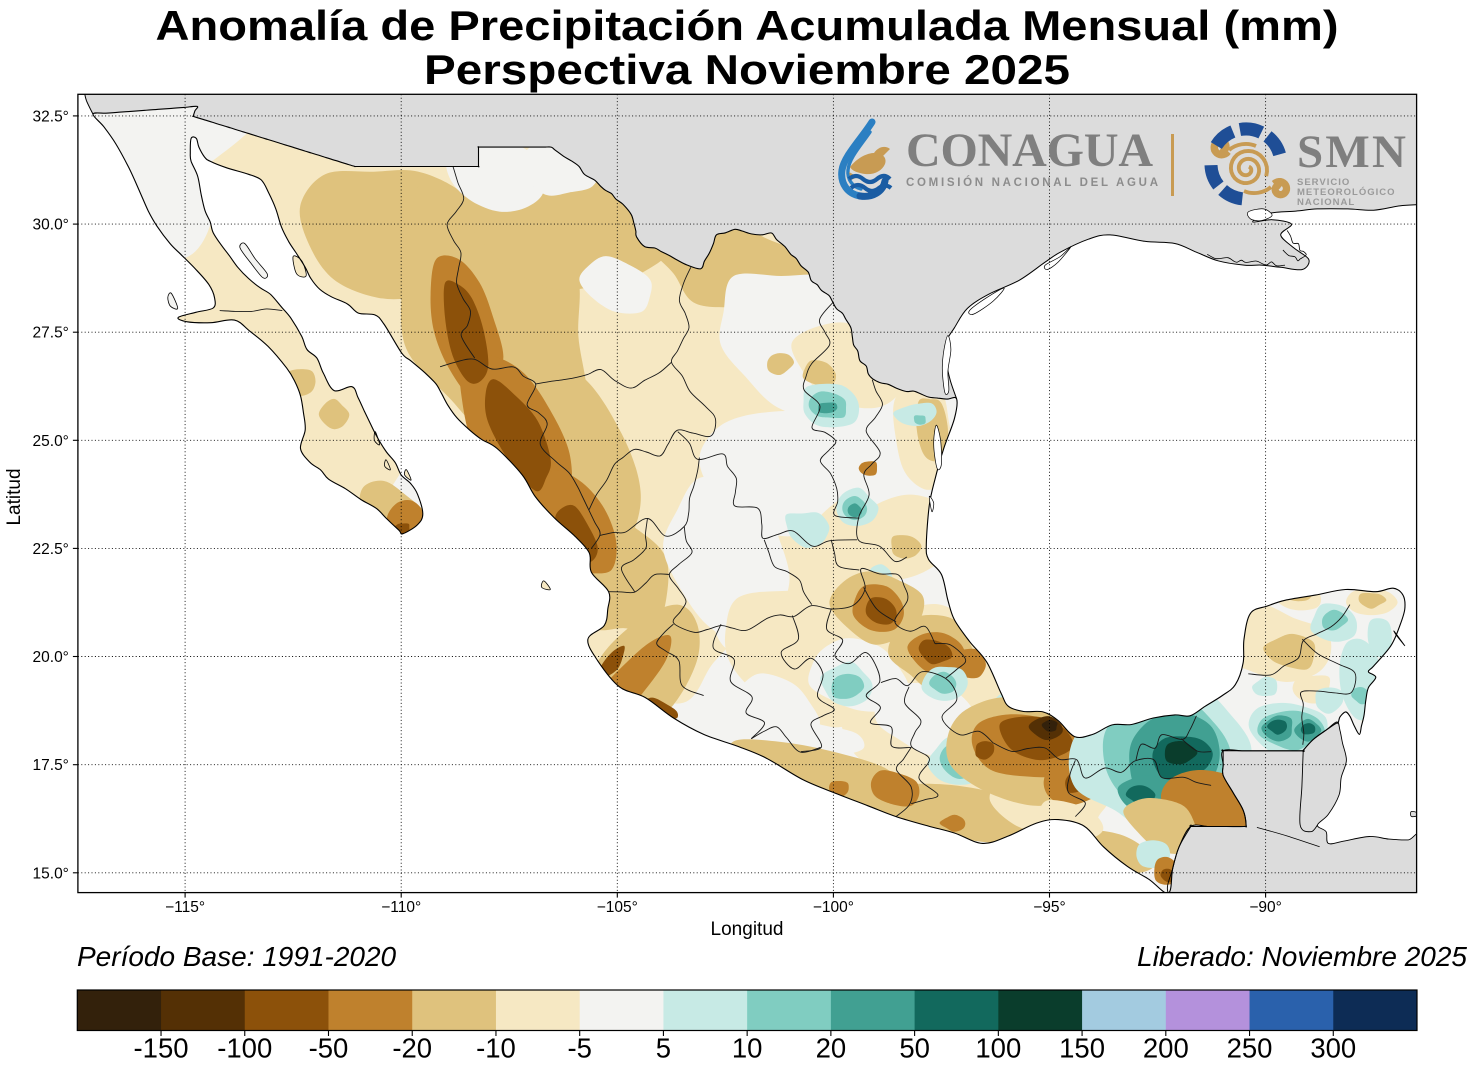 The width and height of the screenshot is (1476, 1068). What do you see at coordinates (51, 116) in the screenshot?
I see `svg-text: 32.5°` at bounding box center [51, 116].